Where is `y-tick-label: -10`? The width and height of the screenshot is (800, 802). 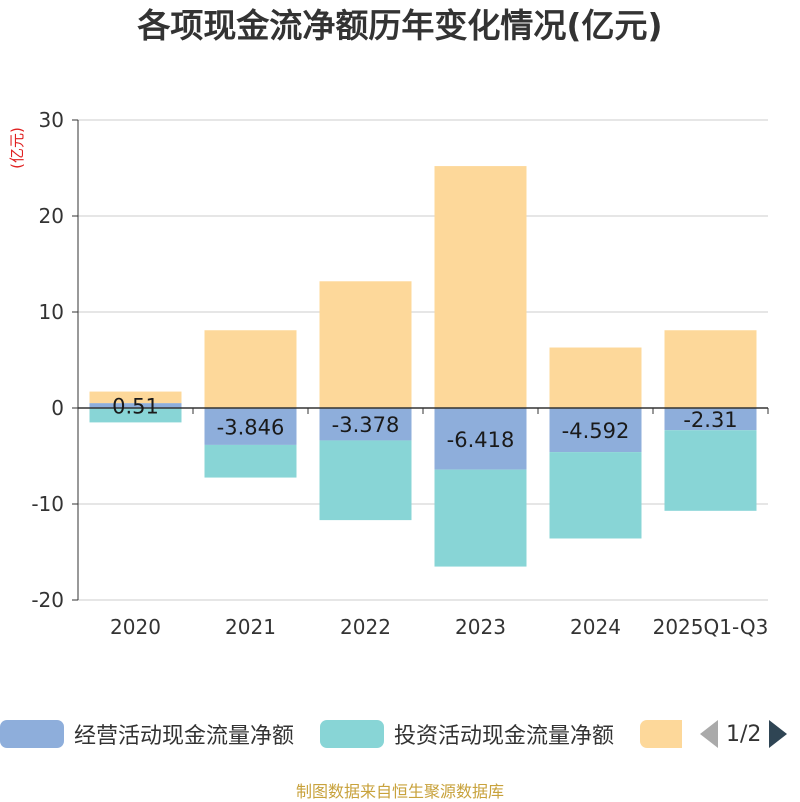
y-tick-label: -10 is located at coordinates (47, 504).